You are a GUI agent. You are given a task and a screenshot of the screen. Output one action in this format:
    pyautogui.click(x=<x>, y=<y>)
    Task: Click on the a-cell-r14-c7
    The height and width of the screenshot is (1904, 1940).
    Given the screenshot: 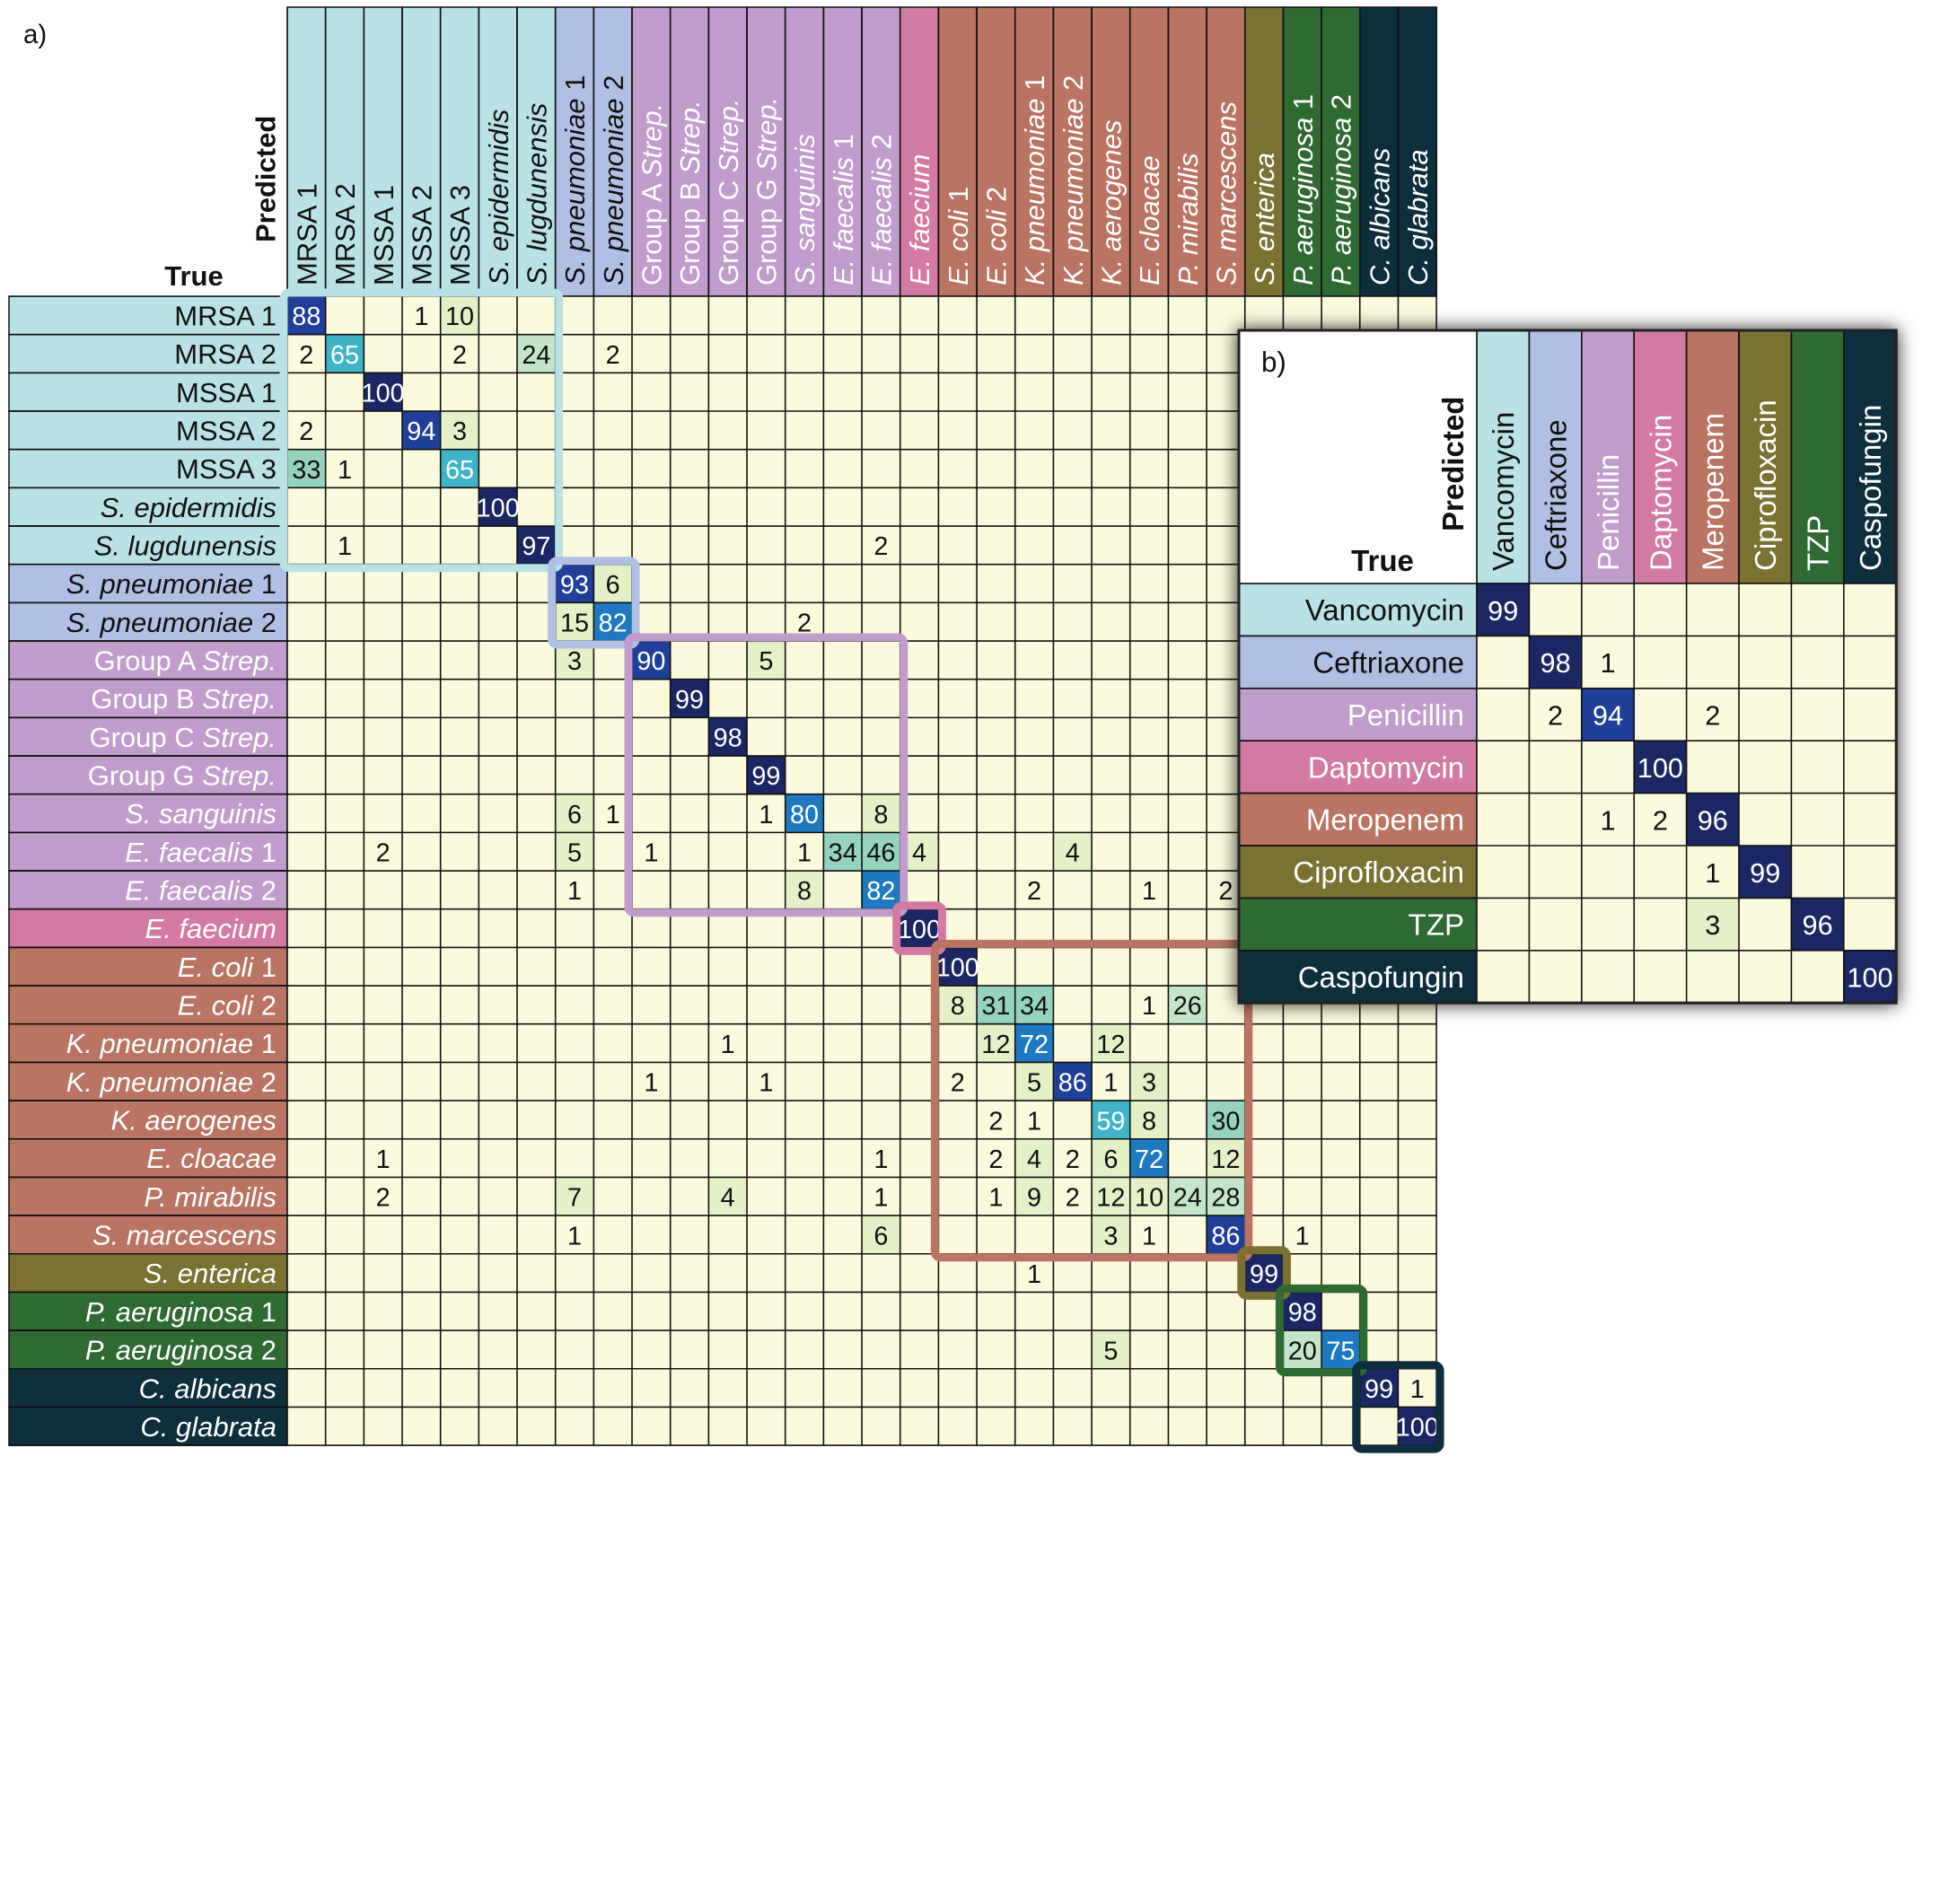 What is the action you would take?
    pyautogui.click(x=575, y=852)
    